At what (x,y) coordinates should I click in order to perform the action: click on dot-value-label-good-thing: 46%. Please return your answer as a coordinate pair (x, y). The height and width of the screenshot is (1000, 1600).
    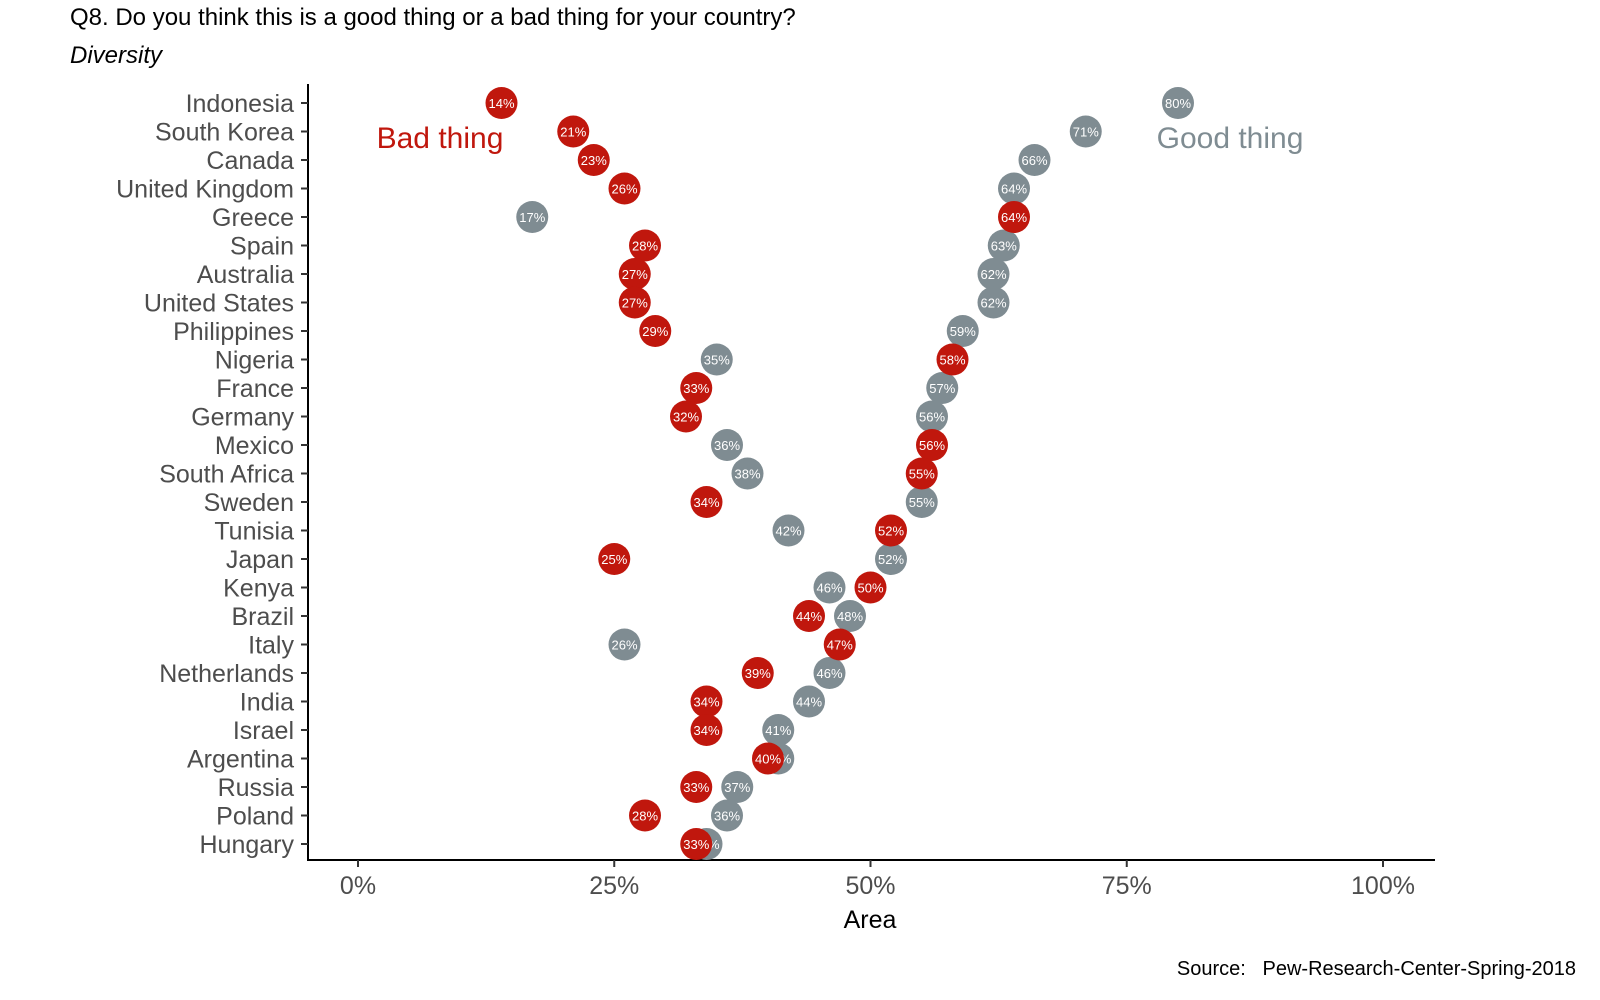
    Looking at the image, I should click on (829, 588).